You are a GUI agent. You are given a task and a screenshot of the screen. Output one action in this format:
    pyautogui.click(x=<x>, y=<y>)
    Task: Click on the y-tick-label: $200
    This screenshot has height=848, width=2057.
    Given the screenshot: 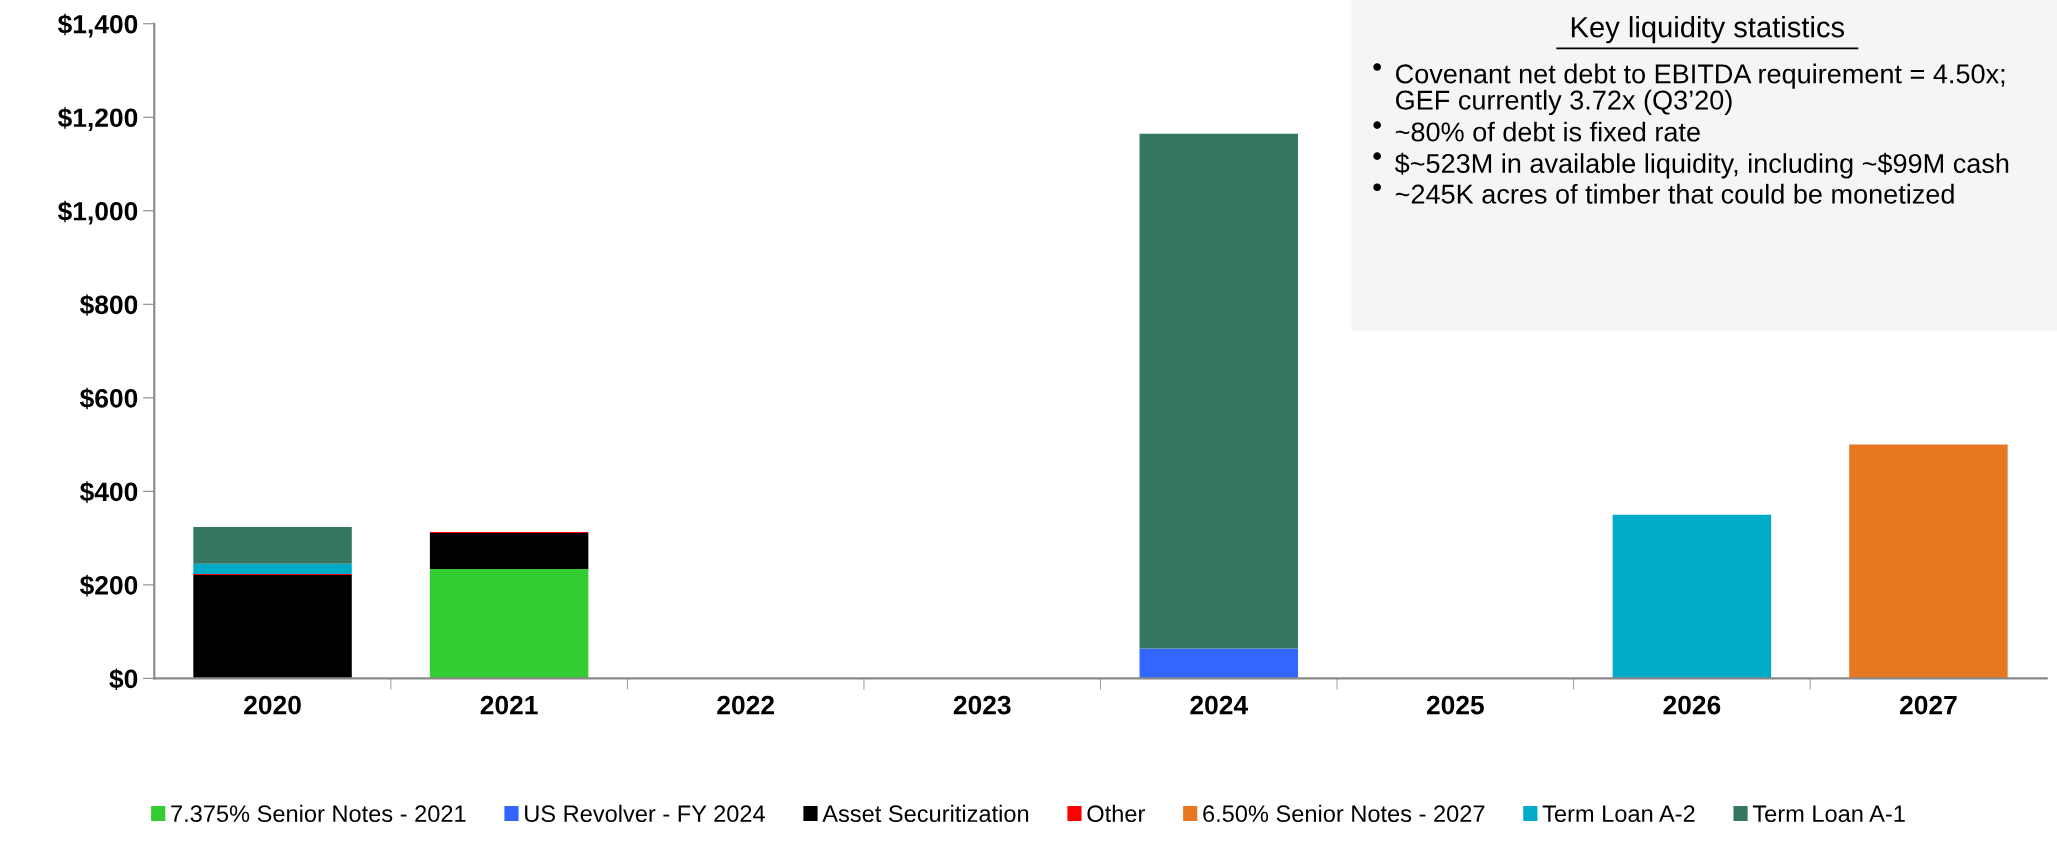 What is the action you would take?
    pyautogui.click(x=108, y=585)
    